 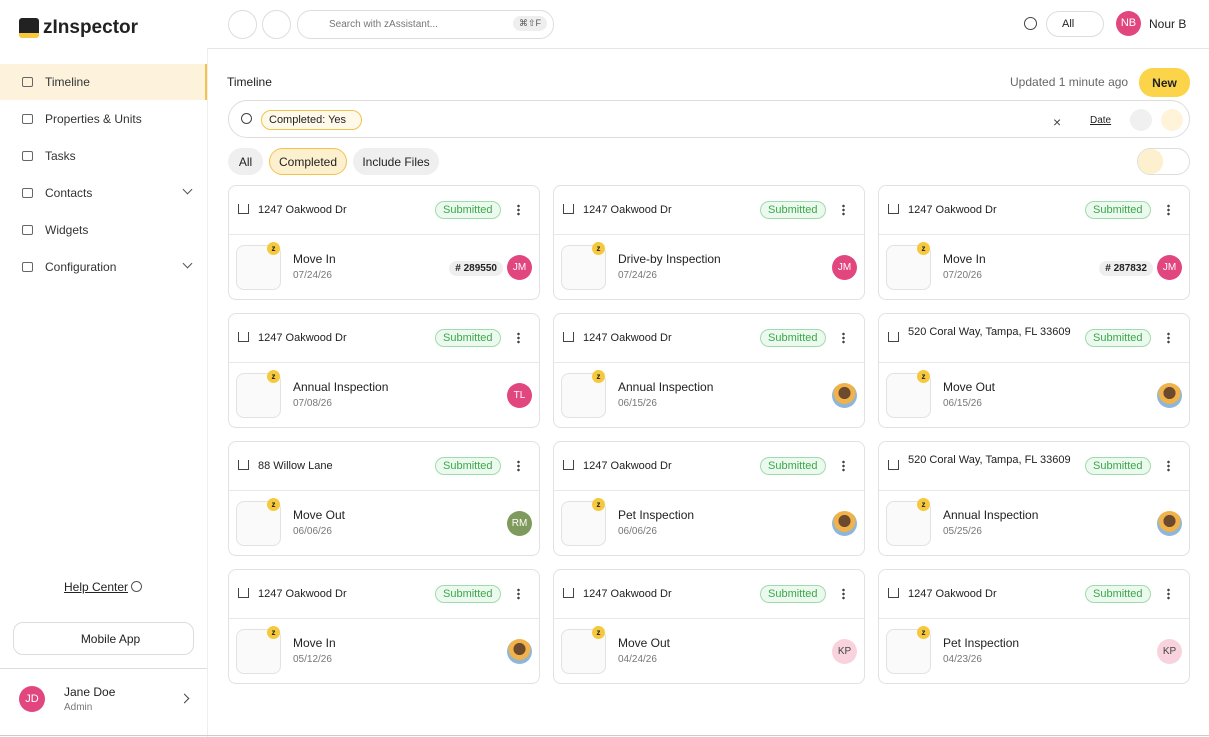 I want to click on mobile-app: Mobile App, so click(x=110, y=638).